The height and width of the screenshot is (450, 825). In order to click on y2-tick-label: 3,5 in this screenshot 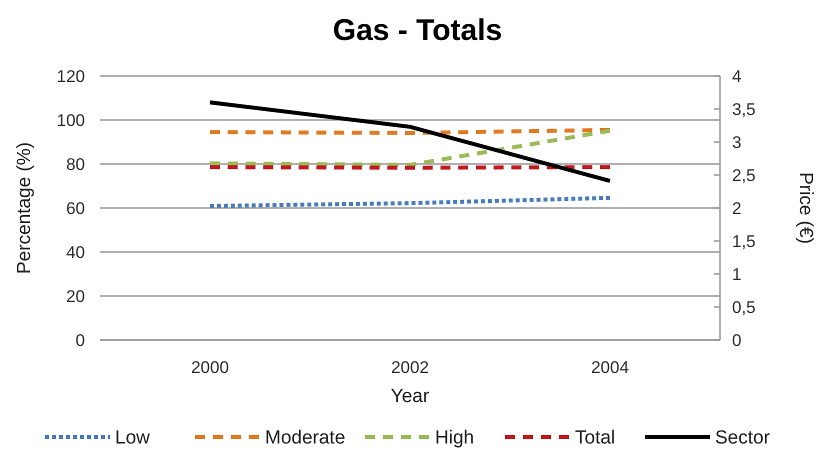, I will do `click(744, 109)`.